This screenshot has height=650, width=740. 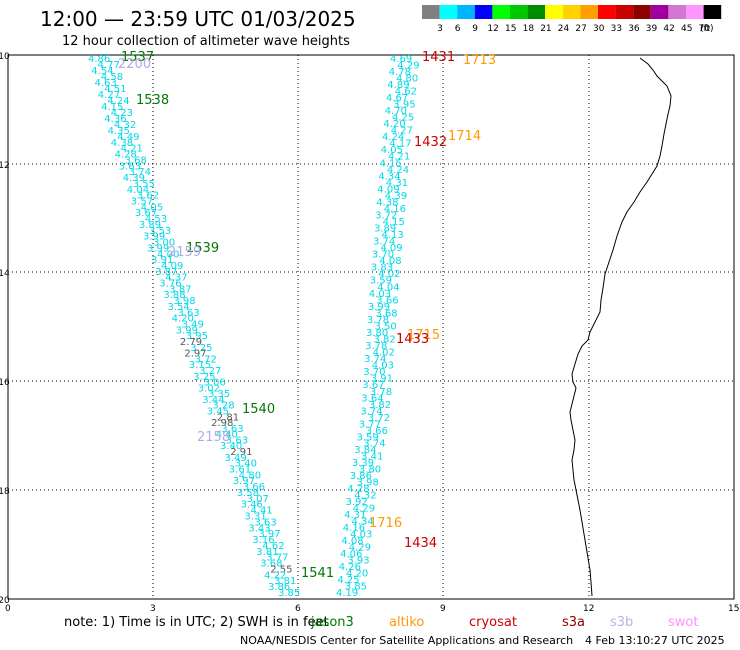 What do you see at coordinates (206, 359) in the screenshot?
I see `track-a-value: 3.72` at bounding box center [206, 359].